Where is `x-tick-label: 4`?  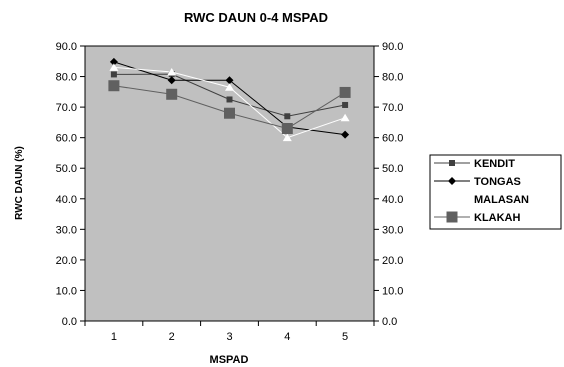 x-tick-label: 4 is located at coordinates (287, 337).